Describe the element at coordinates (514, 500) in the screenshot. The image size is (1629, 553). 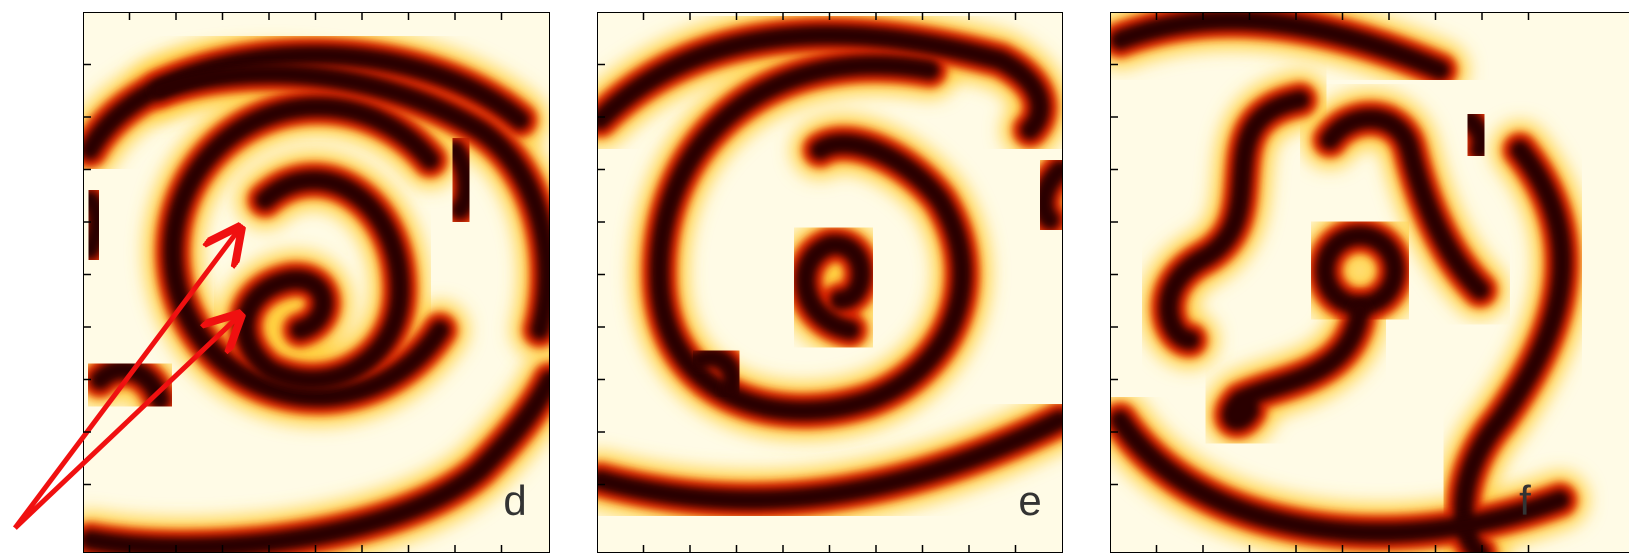
I see `panel-label: d` at that location.